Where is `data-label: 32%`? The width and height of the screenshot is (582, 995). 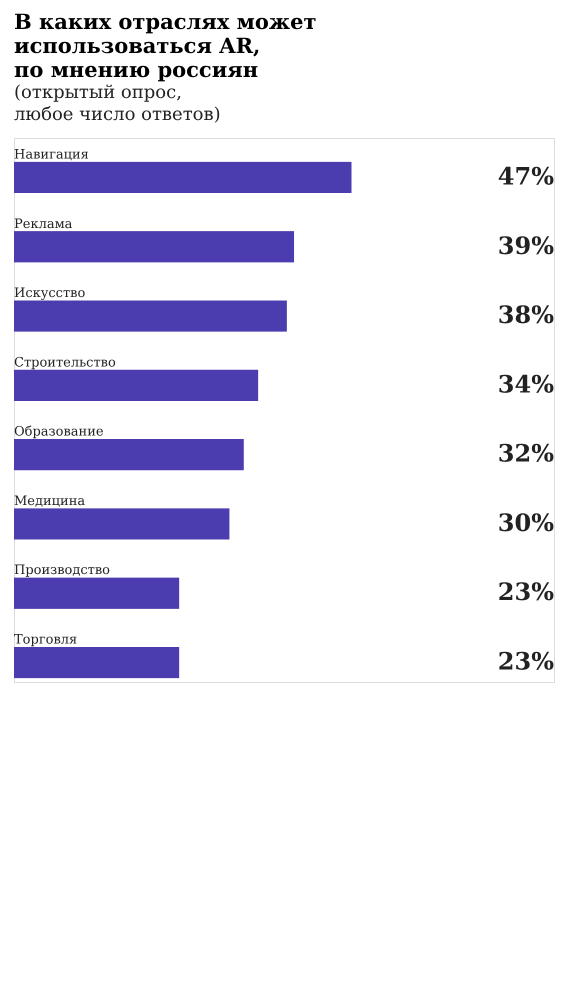 data-label: 32% is located at coordinates (526, 453).